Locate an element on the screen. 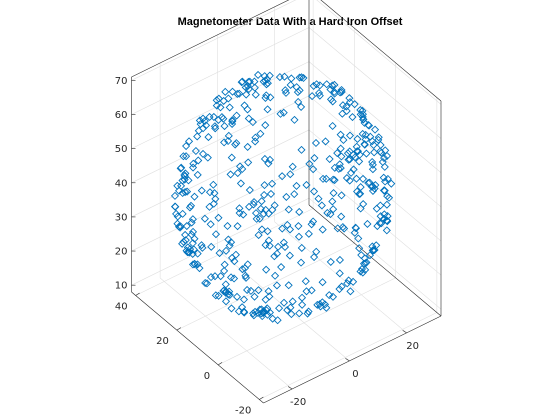  z-tick-label: 10 is located at coordinates (121, 286).